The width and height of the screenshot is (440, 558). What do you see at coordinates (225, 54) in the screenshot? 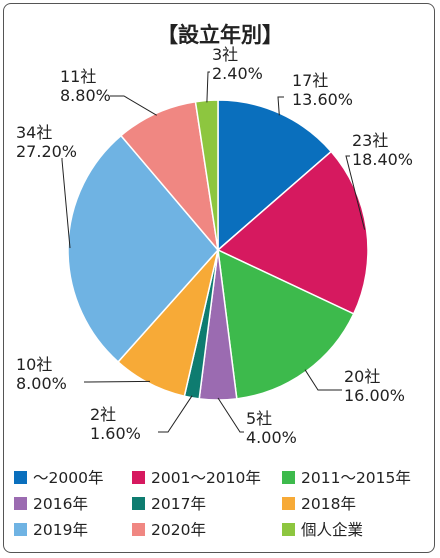
I see `slice-count-label: 3社` at bounding box center [225, 54].